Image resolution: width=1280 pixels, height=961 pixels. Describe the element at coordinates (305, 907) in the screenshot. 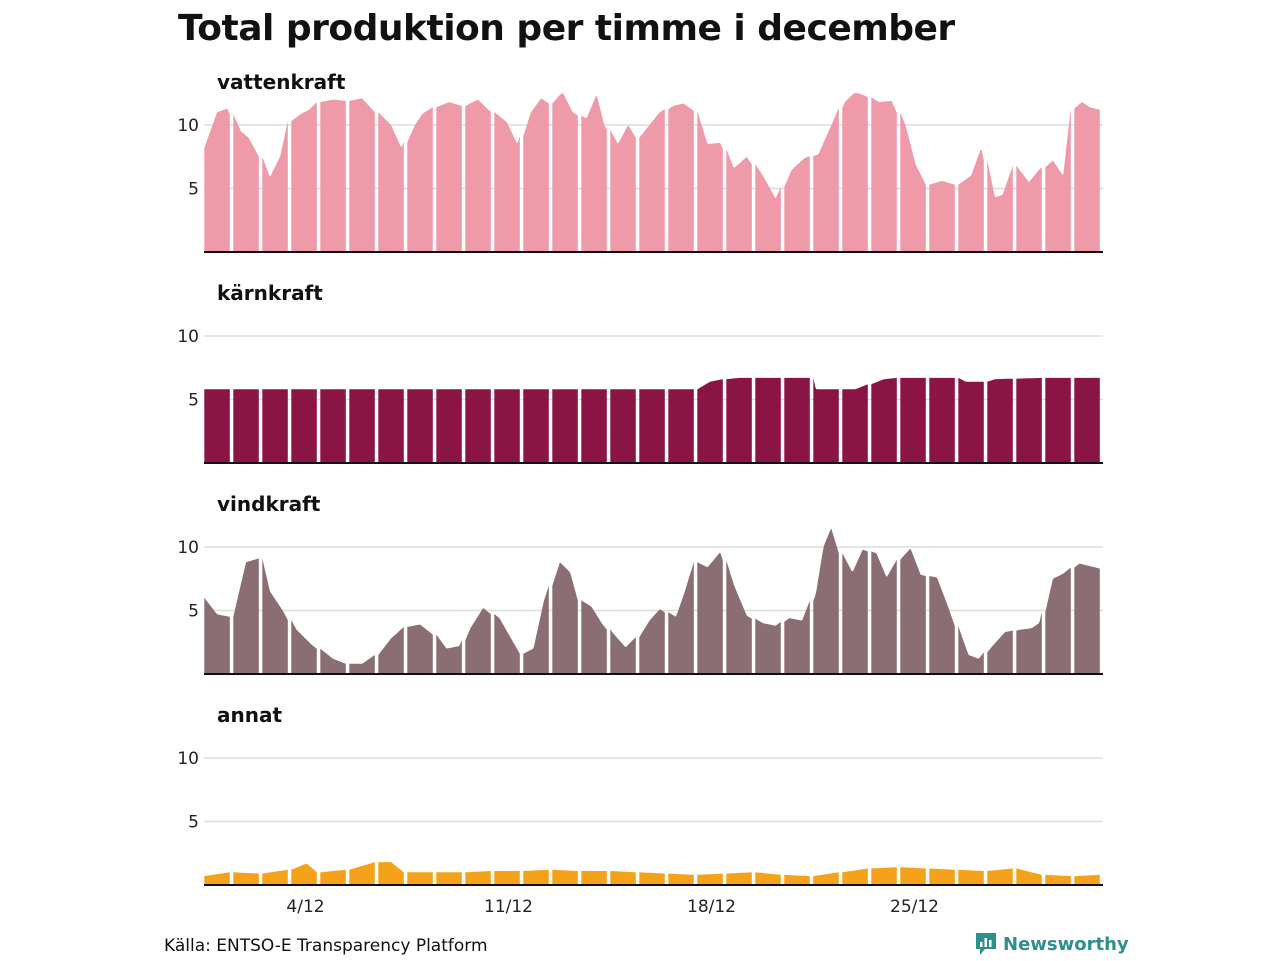

I see `x-tick-label: 4/12` at that location.